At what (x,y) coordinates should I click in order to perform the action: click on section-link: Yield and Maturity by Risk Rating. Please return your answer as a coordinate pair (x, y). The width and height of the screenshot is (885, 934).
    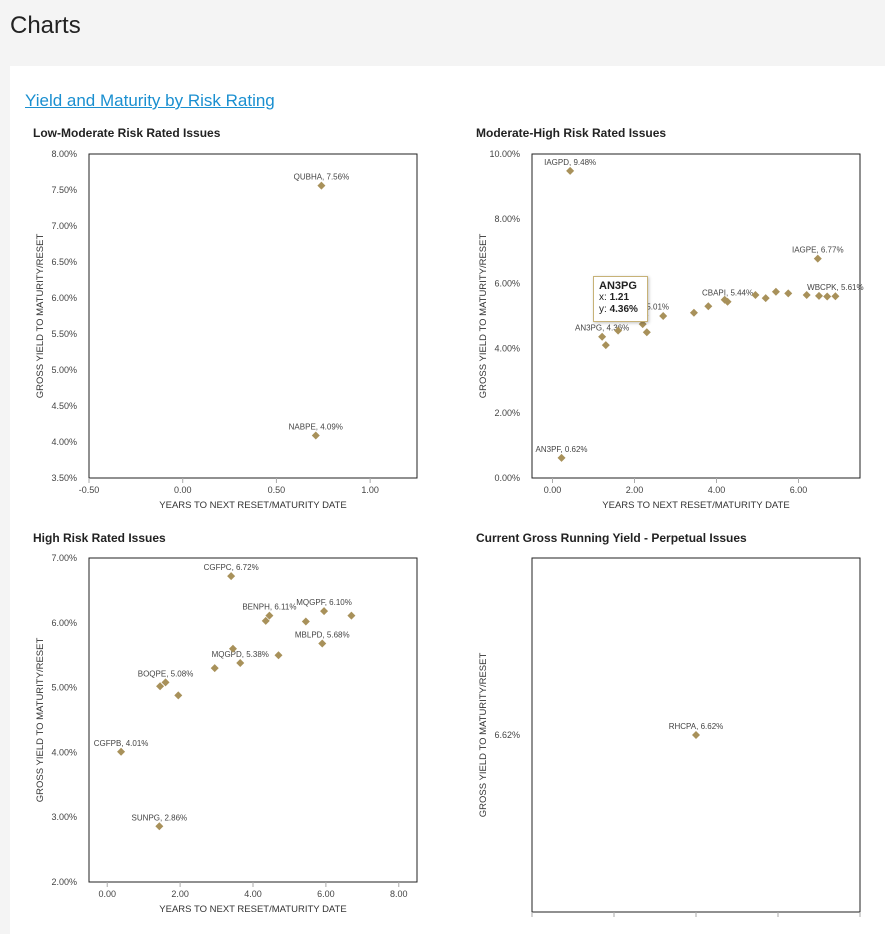
    Looking at the image, I should click on (150, 100).